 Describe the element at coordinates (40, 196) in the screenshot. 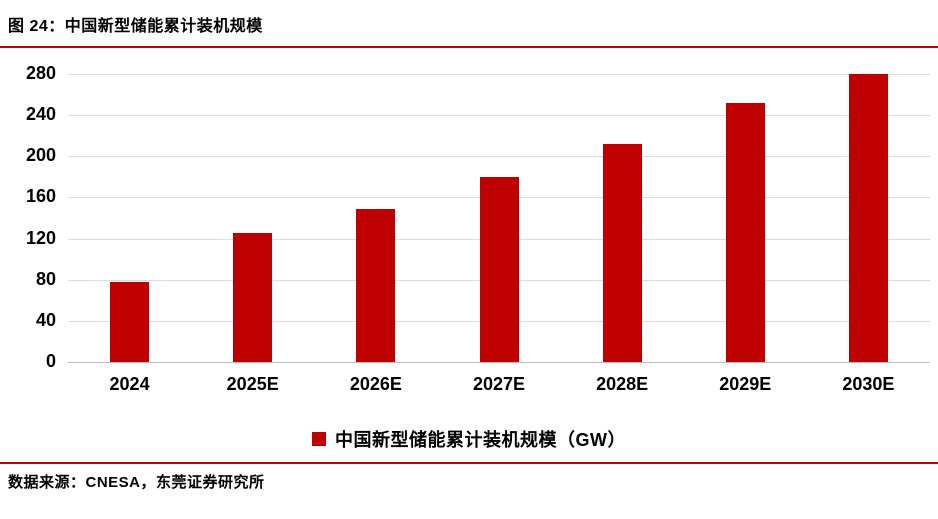

I see `y-tick-label: 160` at that location.